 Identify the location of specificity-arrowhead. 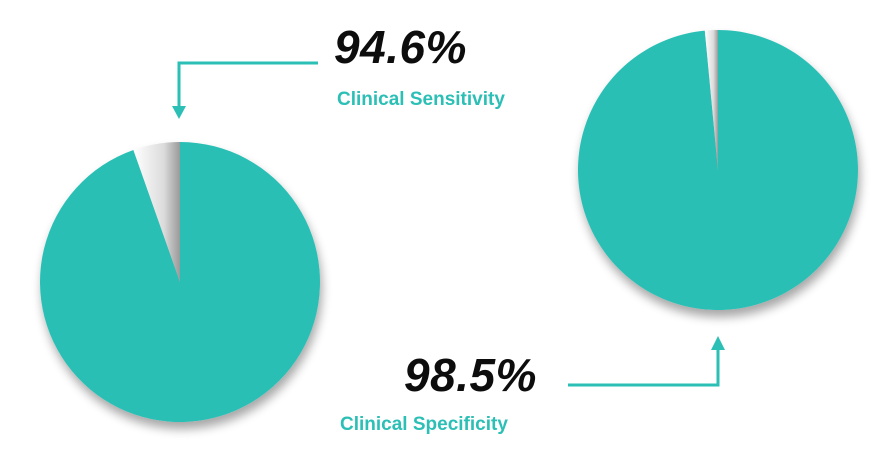
(718, 343).